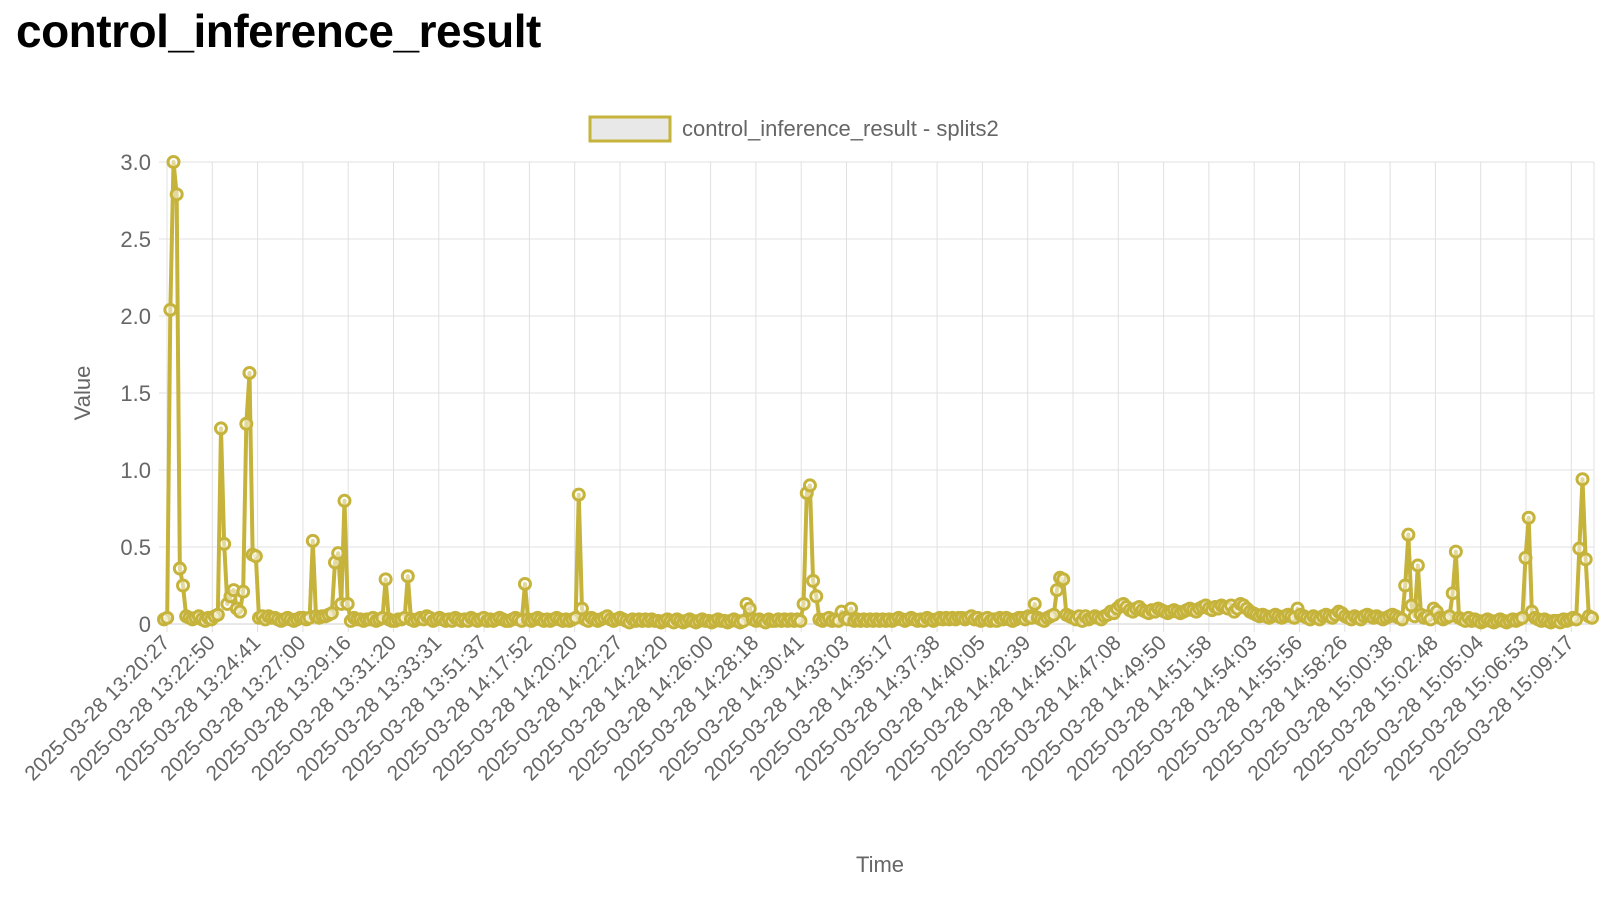  Describe the element at coordinates (145, 624) in the screenshot. I see `y-tick-label: 0` at that location.